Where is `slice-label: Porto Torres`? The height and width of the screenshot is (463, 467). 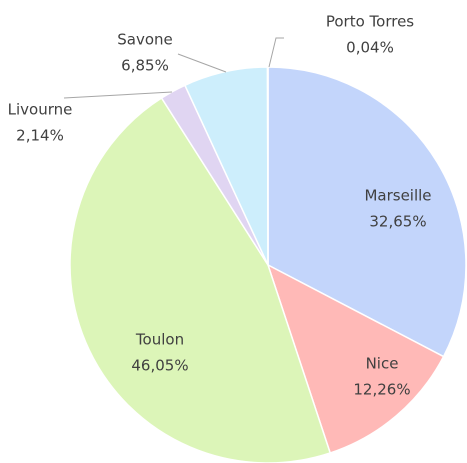
slice-label: Porto Torres is located at coordinates (370, 22).